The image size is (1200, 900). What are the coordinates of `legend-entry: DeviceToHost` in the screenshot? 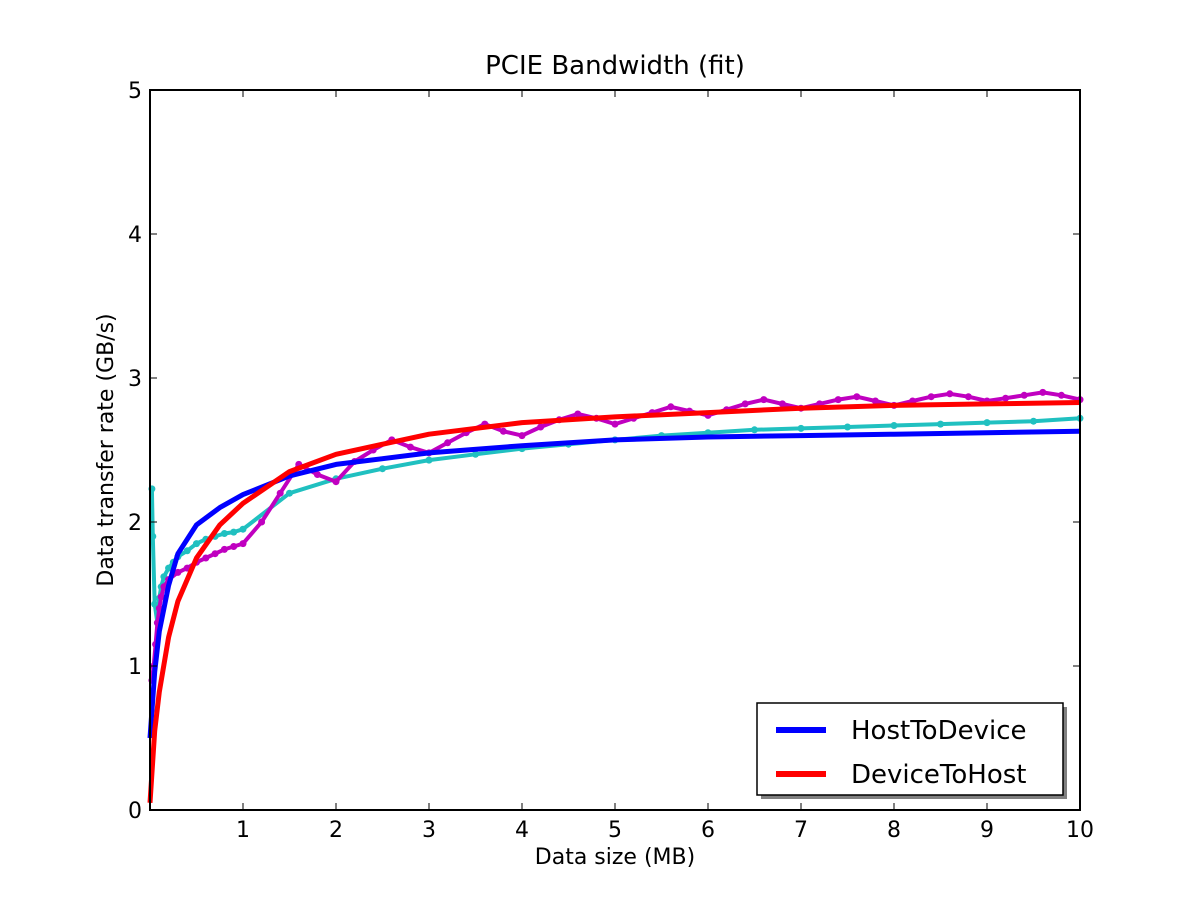 It's located at (901, 775).